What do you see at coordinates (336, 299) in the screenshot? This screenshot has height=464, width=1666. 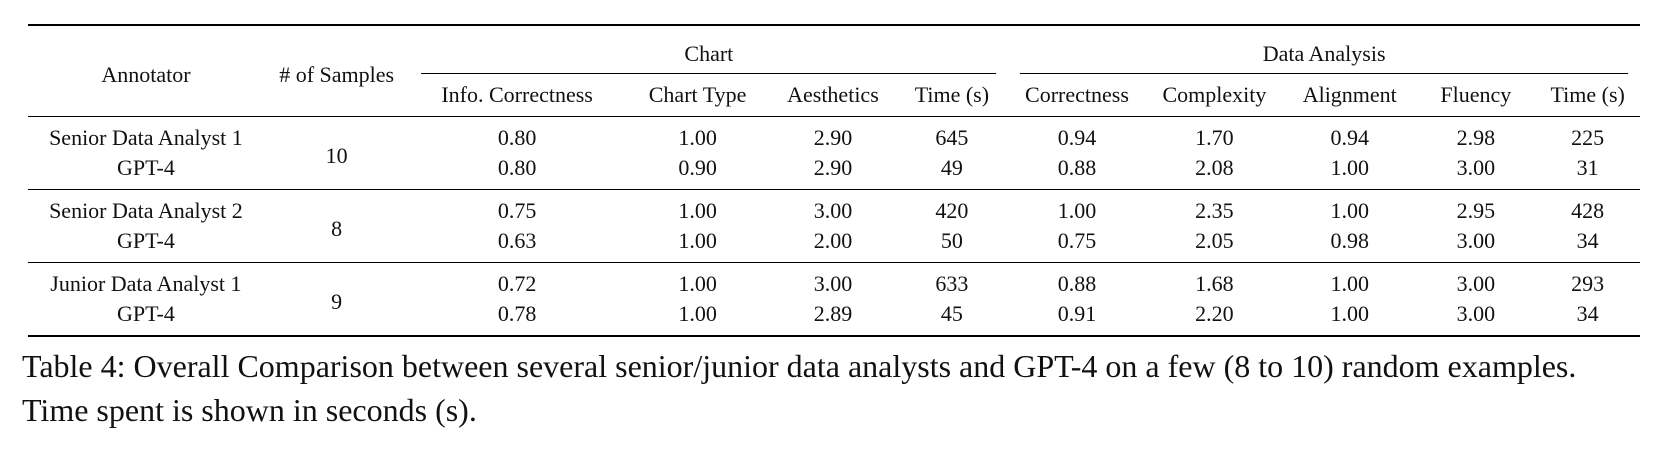 I see `samples-cell: 9` at bounding box center [336, 299].